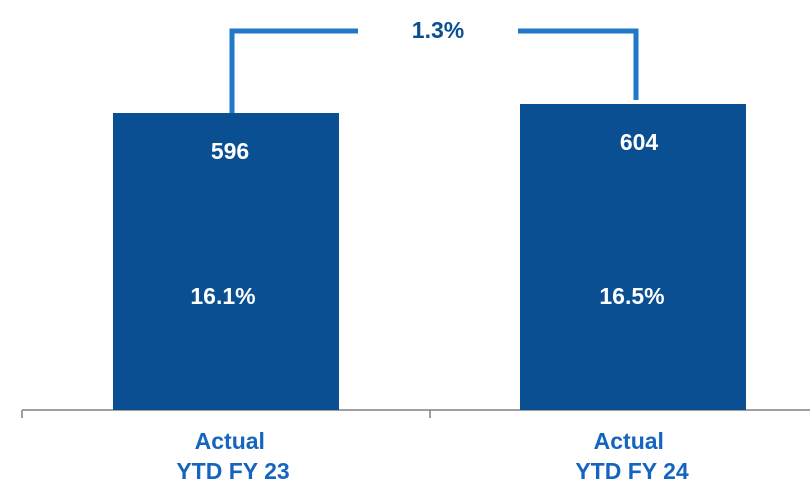  What do you see at coordinates (578, 64) in the screenshot?
I see `growth-connector-right` at bounding box center [578, 64].